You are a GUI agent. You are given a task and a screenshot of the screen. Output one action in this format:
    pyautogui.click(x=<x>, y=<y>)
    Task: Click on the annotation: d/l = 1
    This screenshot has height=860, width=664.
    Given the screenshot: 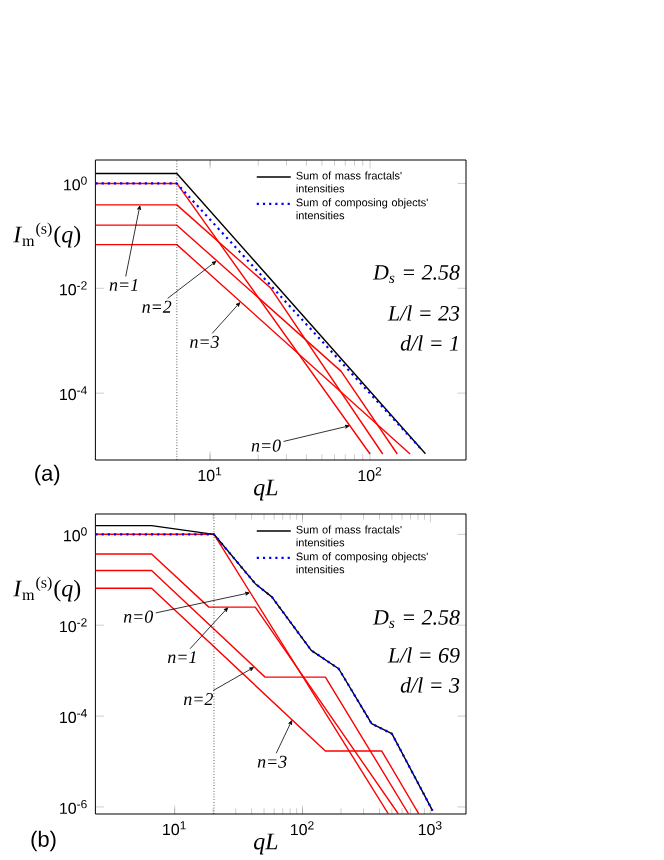 What is the action you would take?
    pyautogui.click(x=429, y=343)
    